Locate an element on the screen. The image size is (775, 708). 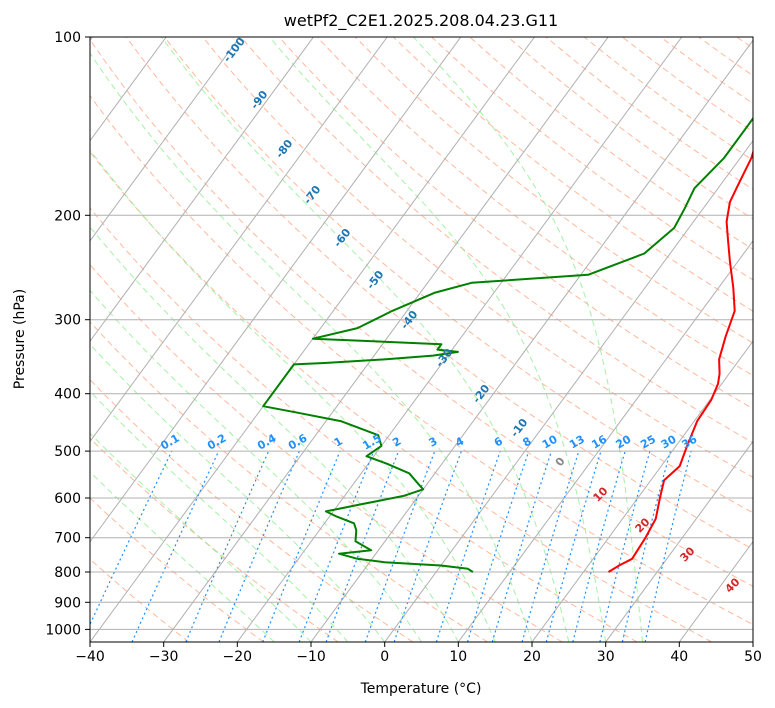
y-tick-label: 200 is located at coordinates (67, 216).